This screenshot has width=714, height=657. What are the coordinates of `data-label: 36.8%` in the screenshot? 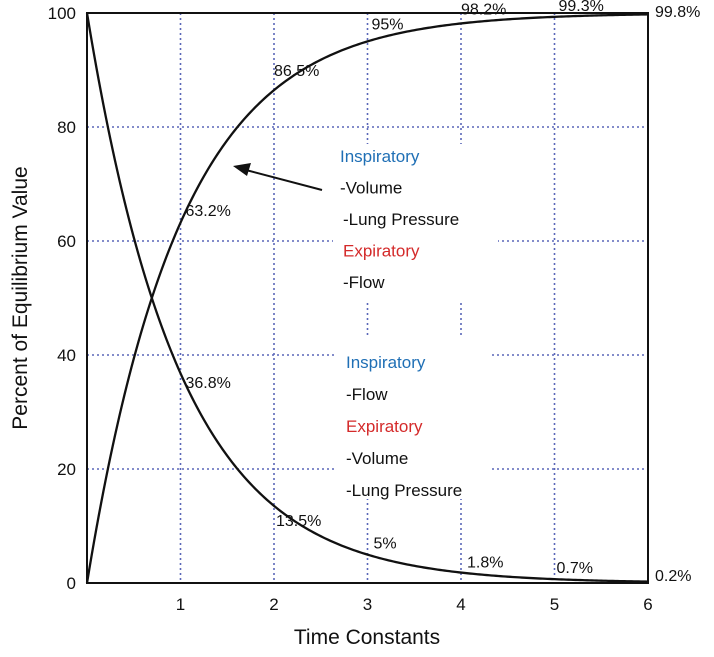 It's located at (208, 383).